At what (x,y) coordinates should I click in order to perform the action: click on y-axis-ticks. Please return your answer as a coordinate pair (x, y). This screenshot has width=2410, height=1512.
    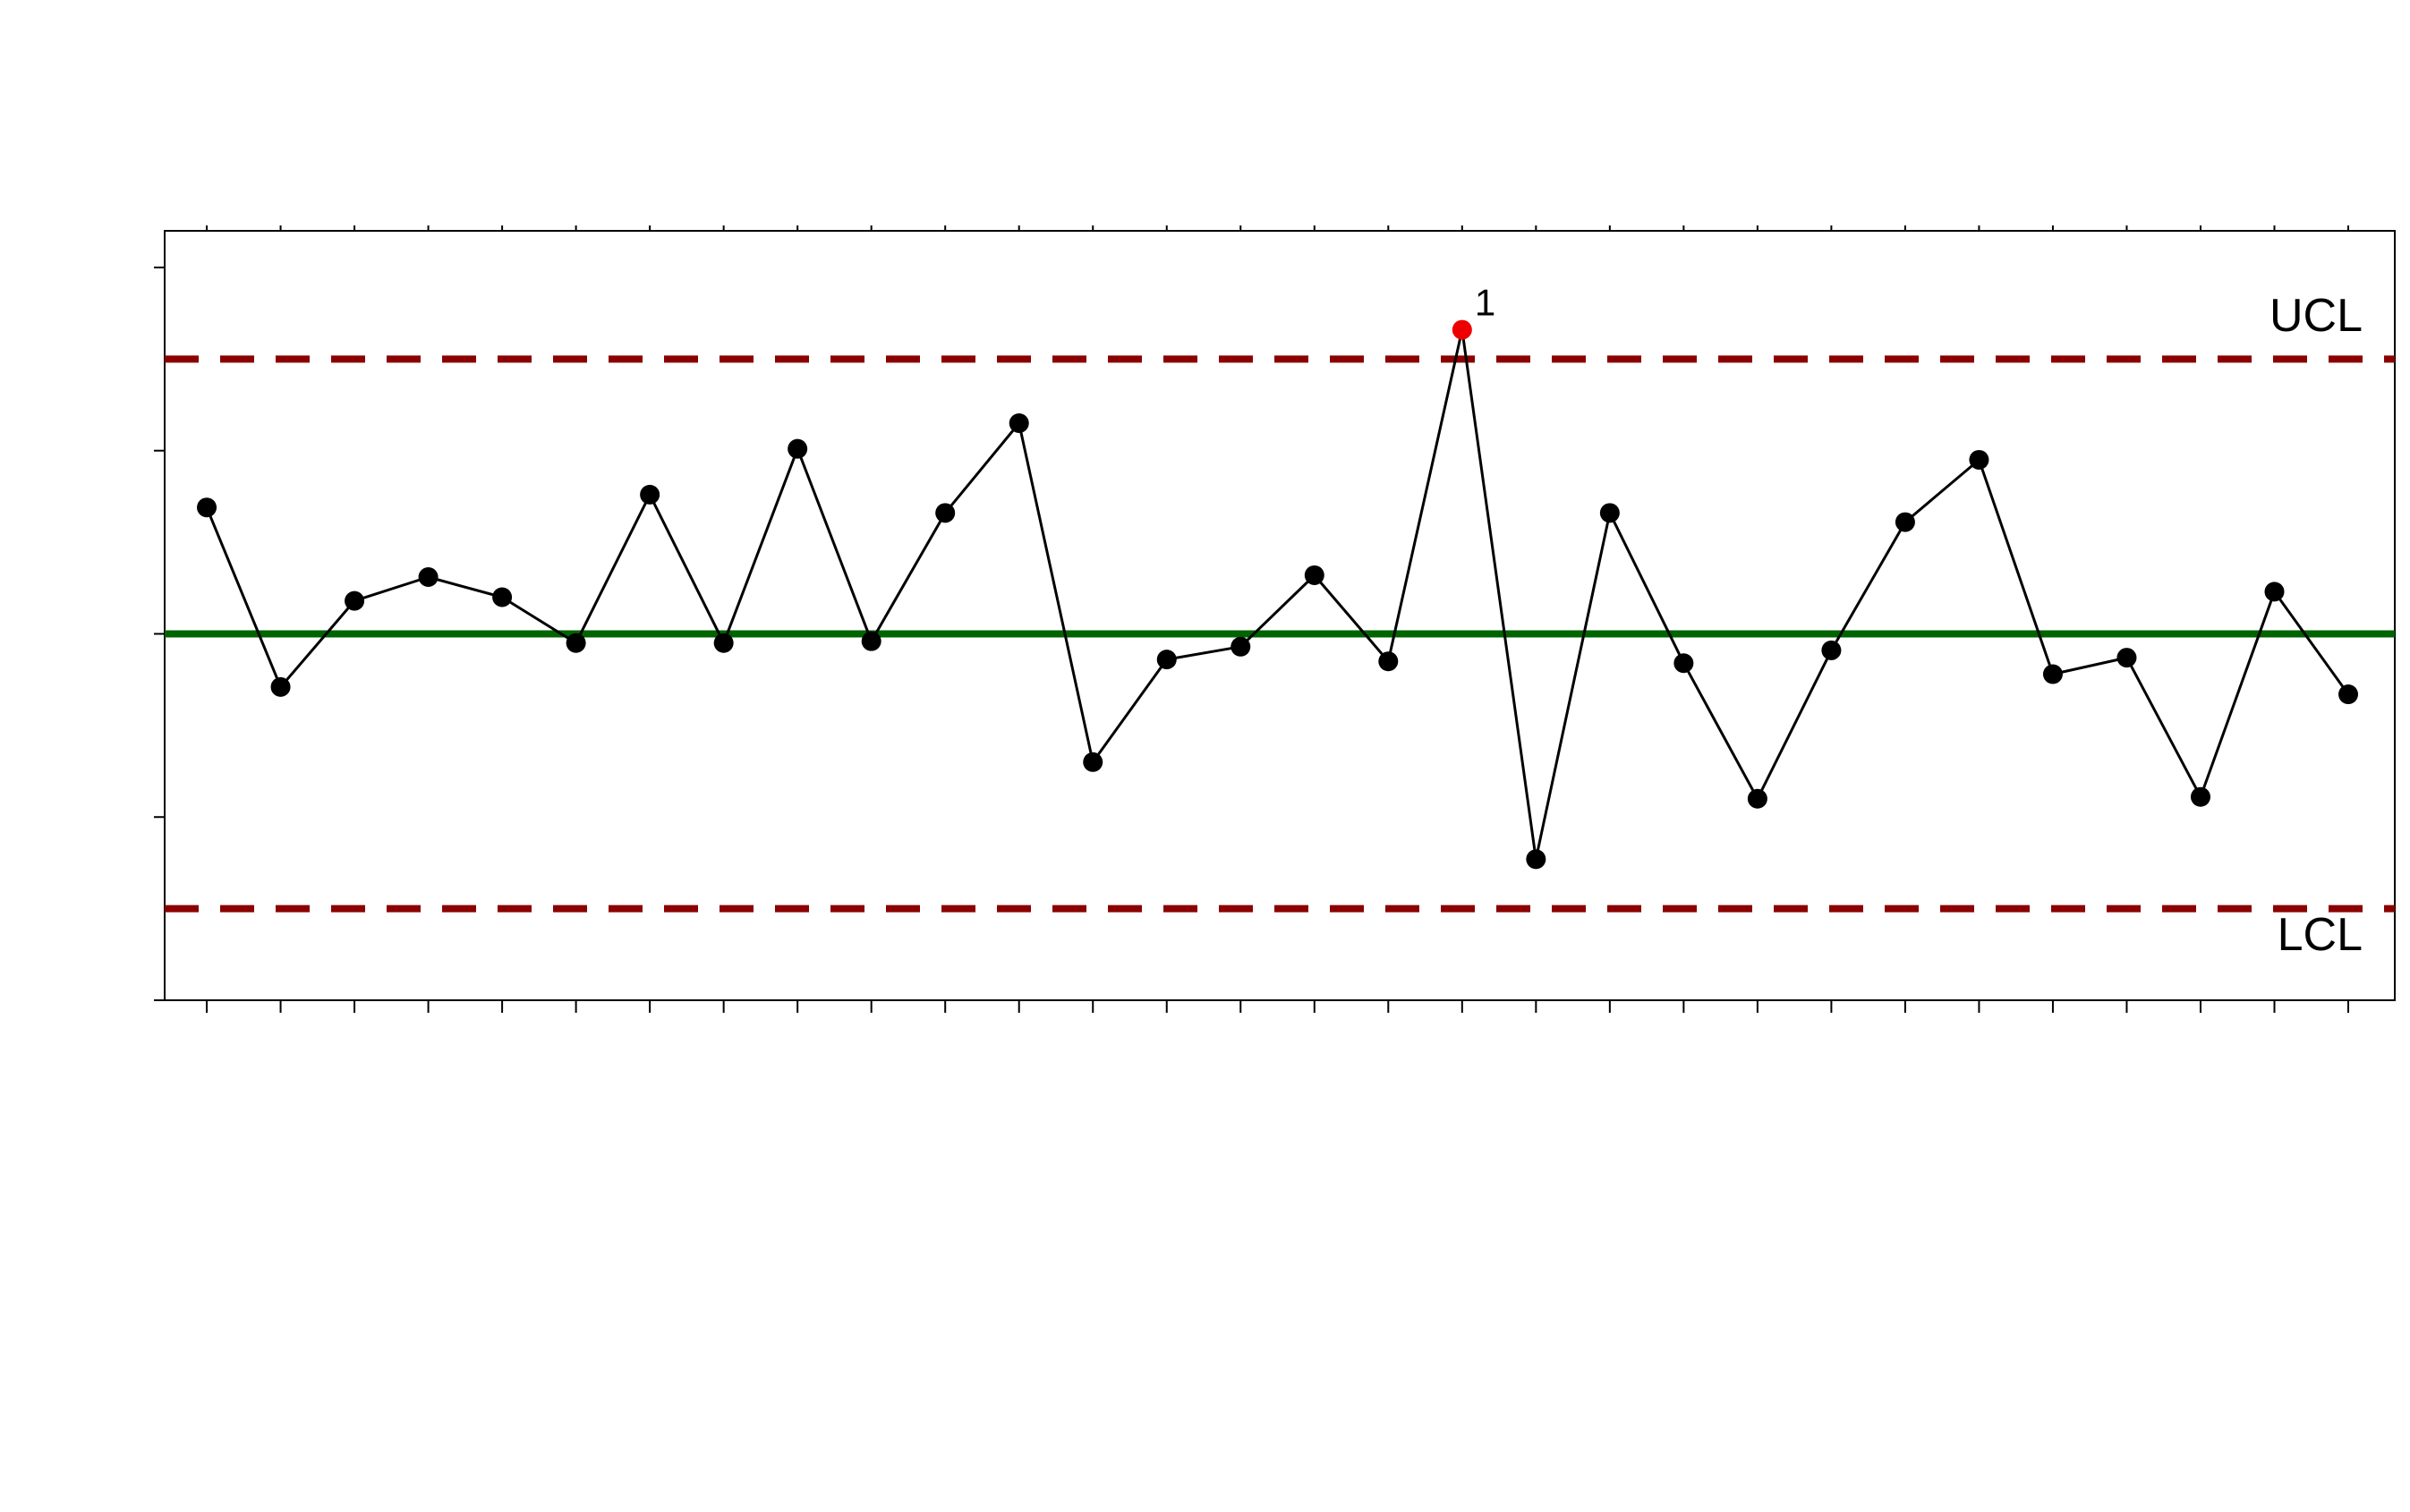
    Looking at the image, I should click on (159, 633).